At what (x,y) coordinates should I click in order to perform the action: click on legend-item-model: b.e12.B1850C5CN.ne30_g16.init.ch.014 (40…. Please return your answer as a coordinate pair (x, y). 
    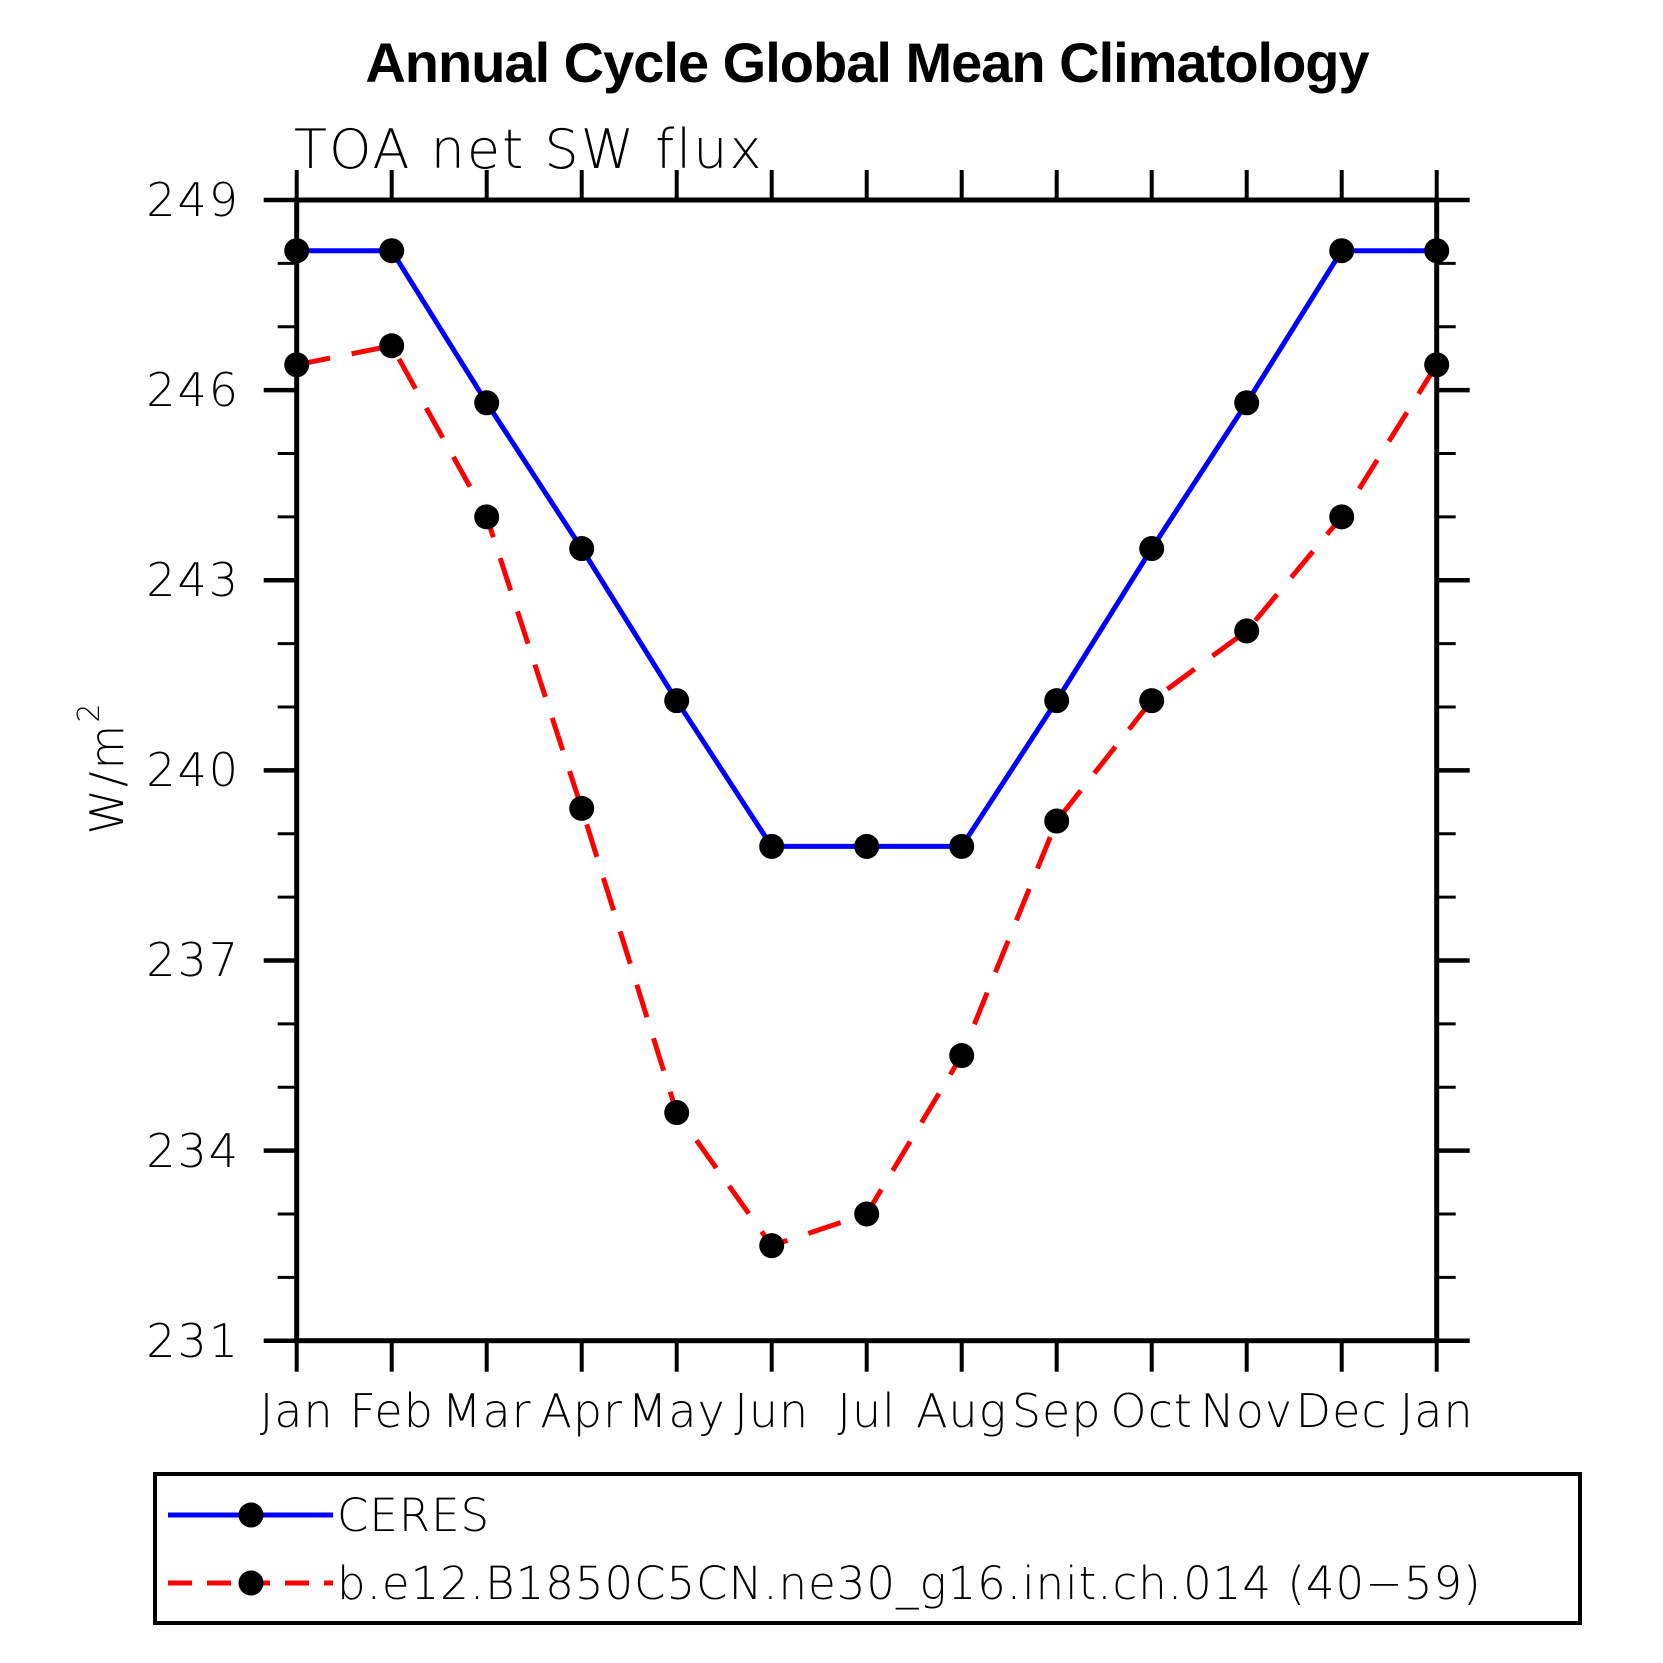
    Looking at the image, I should click on (822, 1583).